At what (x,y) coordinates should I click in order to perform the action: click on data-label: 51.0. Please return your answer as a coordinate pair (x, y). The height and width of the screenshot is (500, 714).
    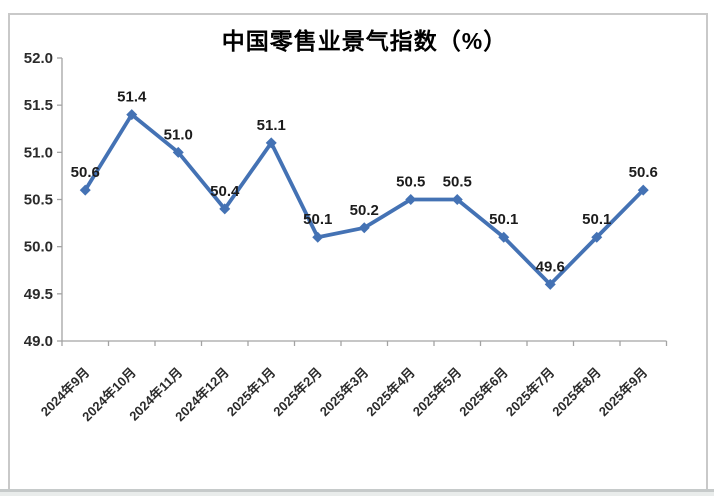
    Looking at the image, I should click on (178, 134).